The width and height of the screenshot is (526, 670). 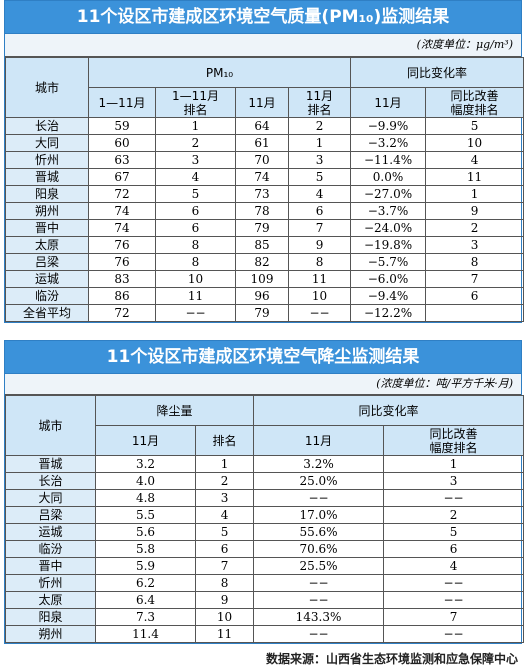 I want to click on value-cell: 64, so click(x=262, y=126).